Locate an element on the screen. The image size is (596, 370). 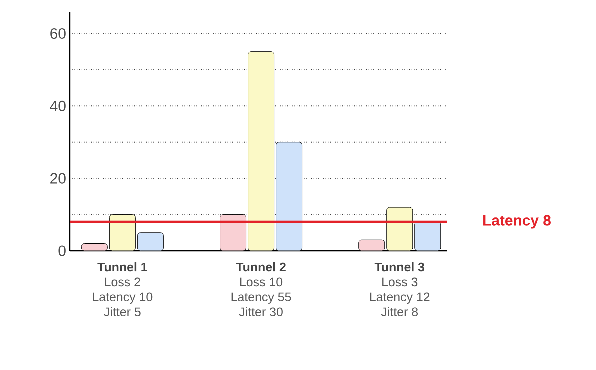
y-tick-label: 60 is located at coordinates (58, 34).